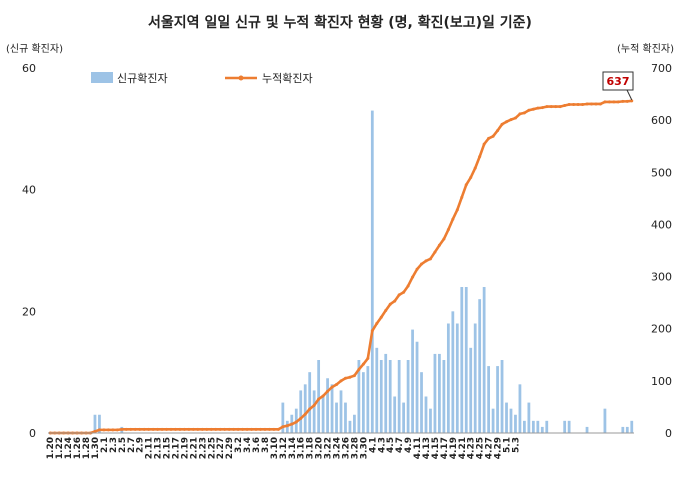 This screenshot has height=495, width=680. I want to click on x-tick-label: 2.7, so click(132, 445).